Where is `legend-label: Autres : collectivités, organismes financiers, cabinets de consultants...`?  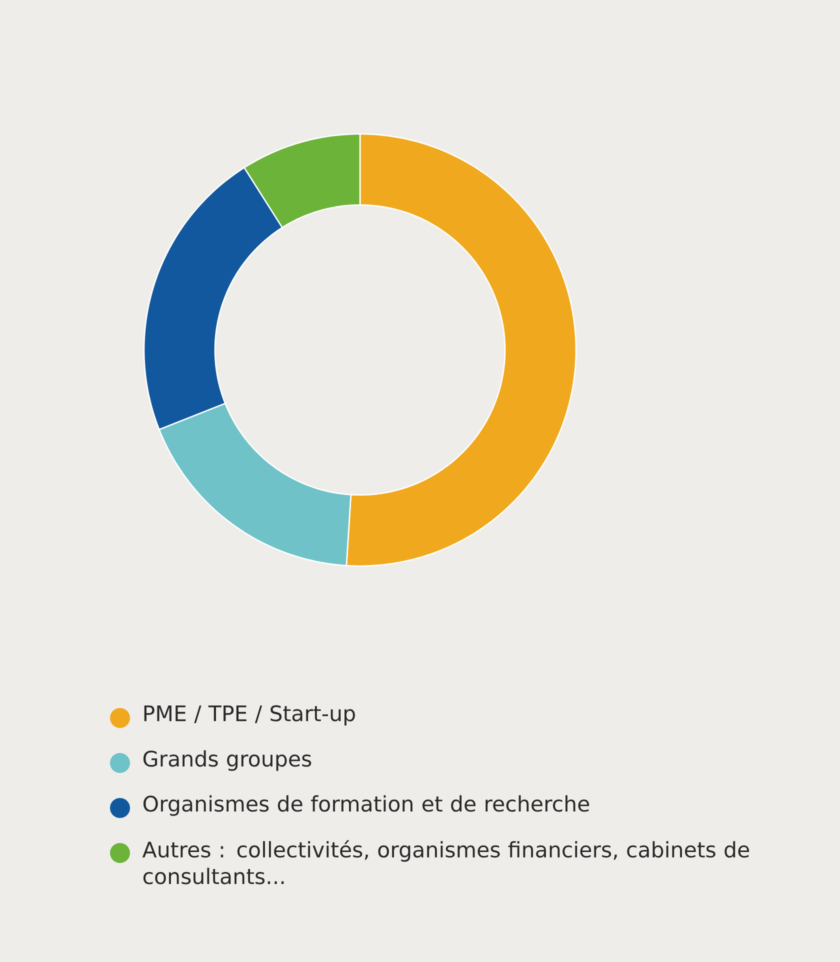 legend-label: Autres : collectivités, organismes financiers, cabinets de consultants... is located at coordinates (446, 862).